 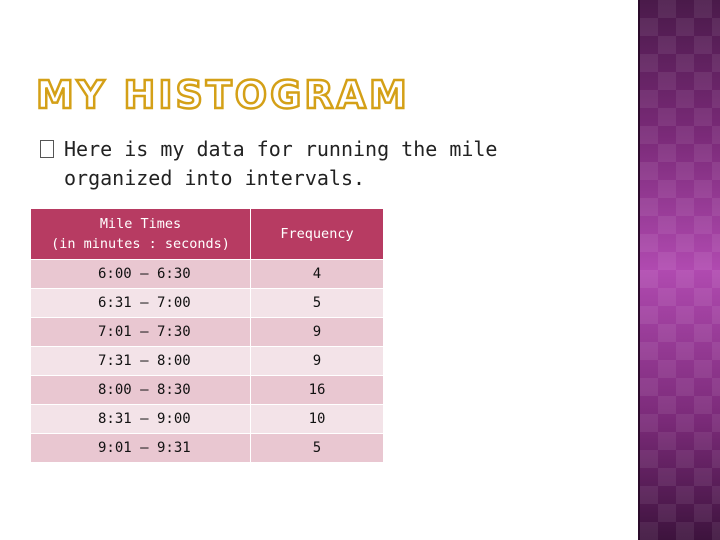 What do you see at coordinates (140, 234) in the screenshot?
I see `header-mile-times: Mile Times (in minutes : seconds)` at bounding box center [140, 234].